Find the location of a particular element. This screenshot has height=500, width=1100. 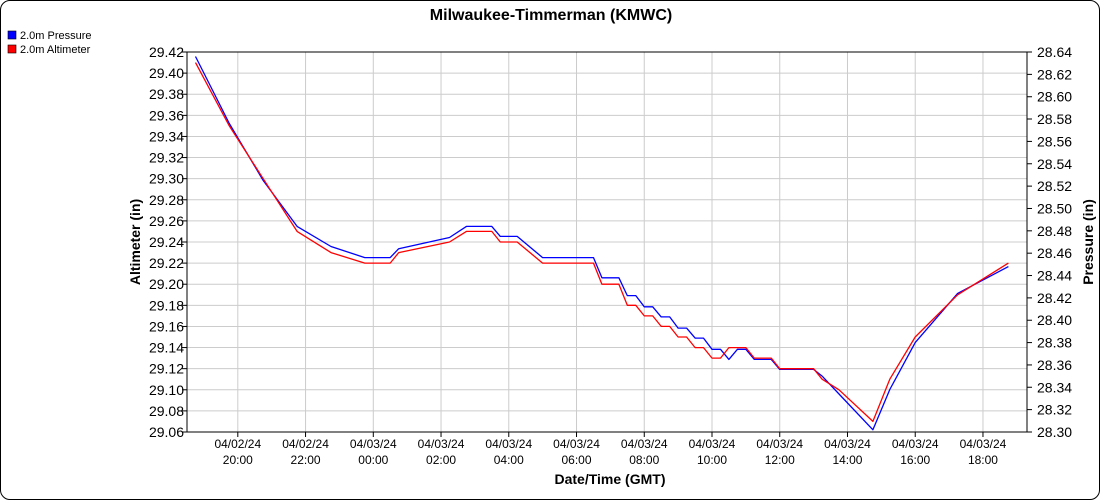

right-tick-label: 28.42 is located at coordinates (1054, 298).